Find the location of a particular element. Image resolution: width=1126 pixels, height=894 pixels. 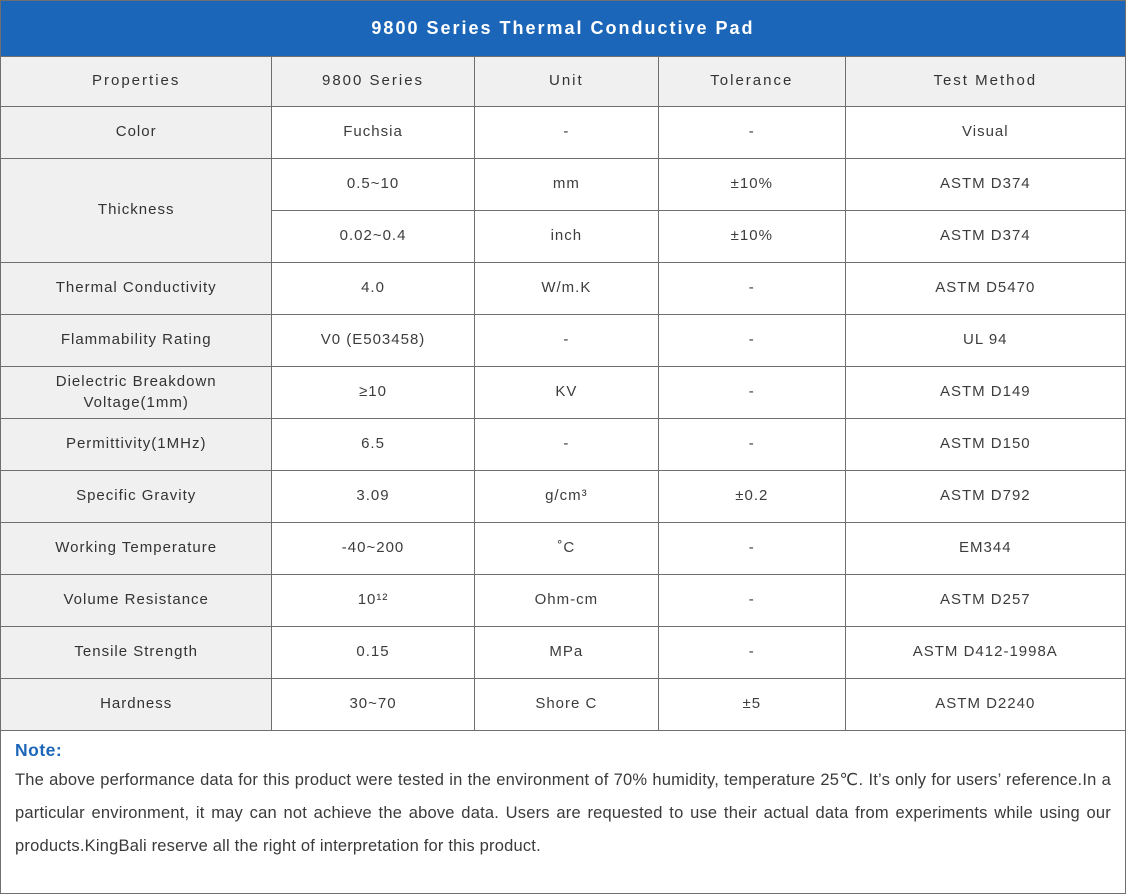

value-cell: Shore C is located at coordinates (566, 704).